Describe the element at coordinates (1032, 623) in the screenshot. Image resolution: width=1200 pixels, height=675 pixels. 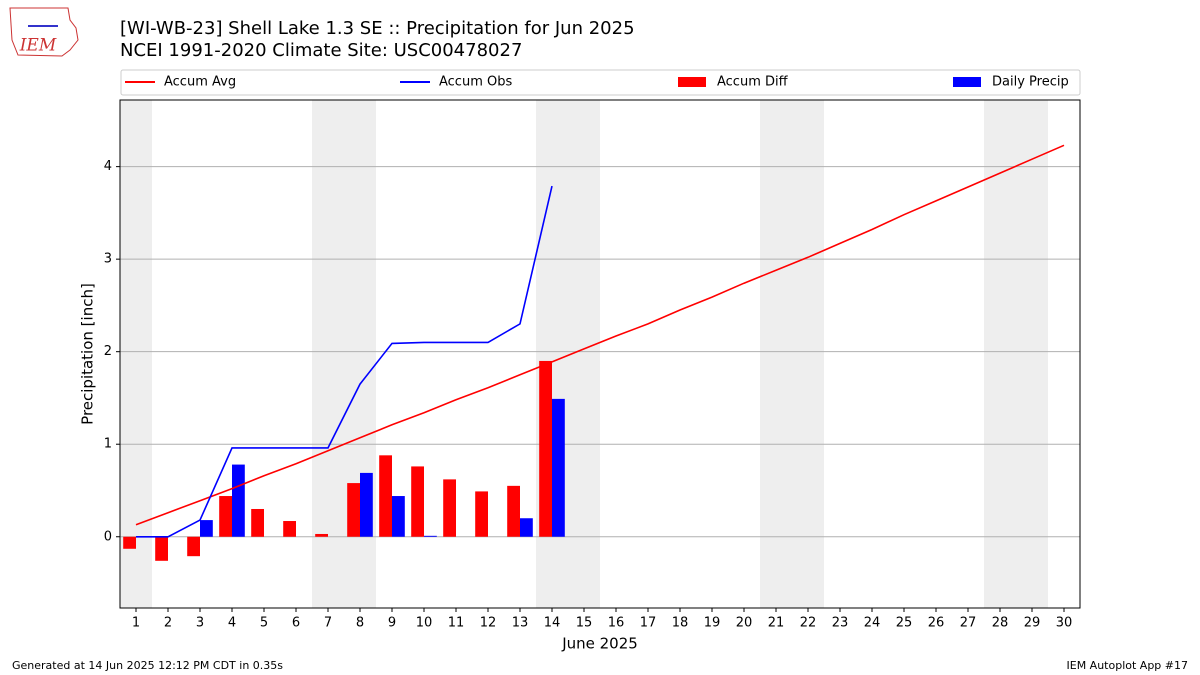
I see `x-tick-label: 29` at that location.